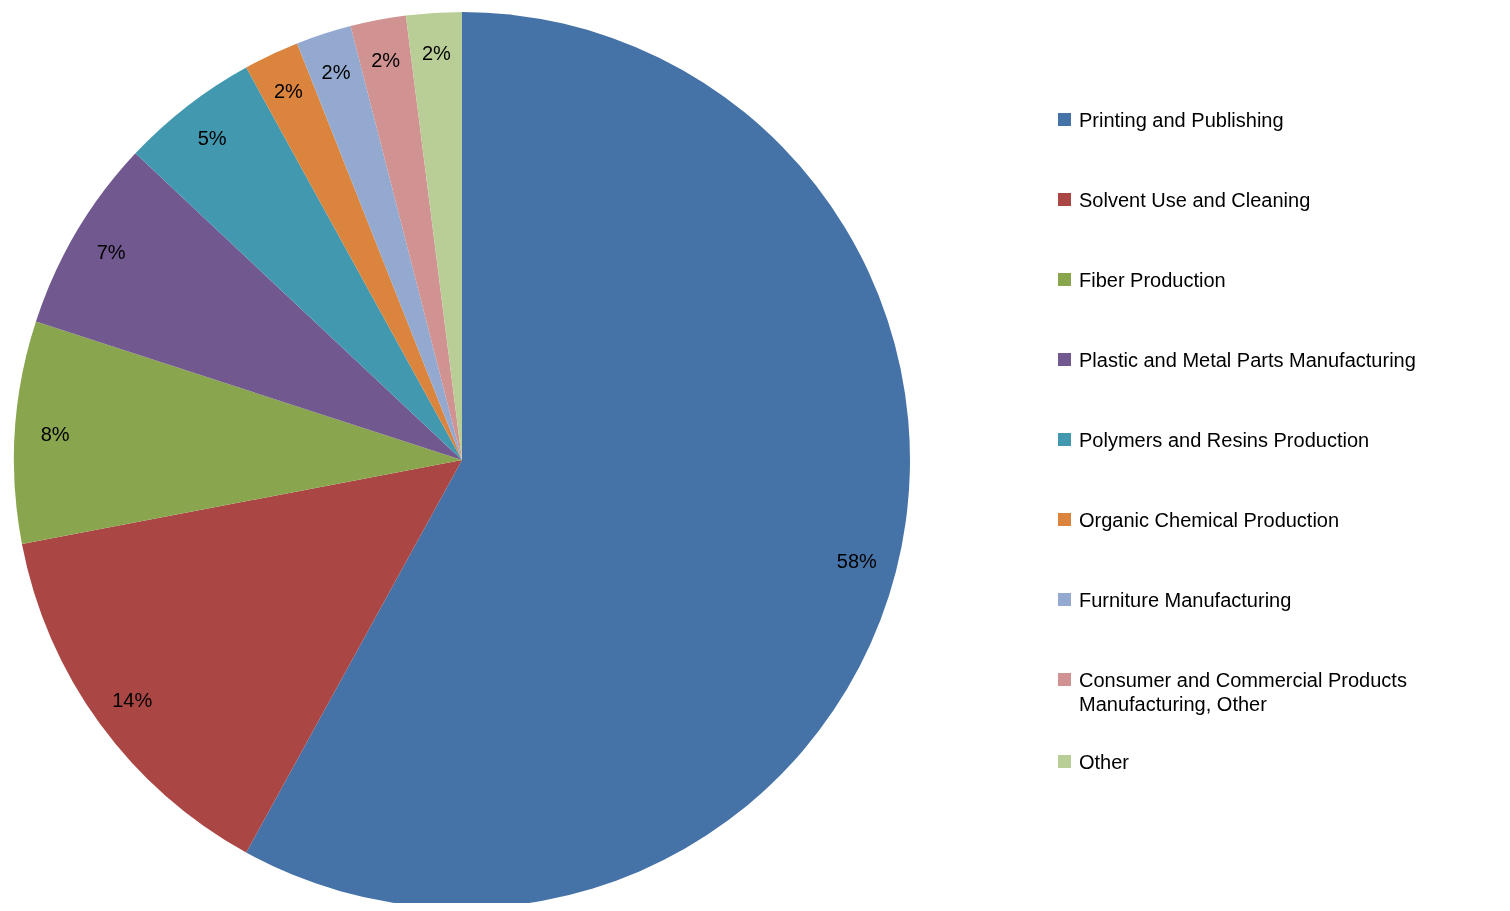 The width and height of the screenshot is (1510, 911). Describe the element at coordinates (1195, 200) in the screenshot. I see `legend-label: Solvent Use and Cleaning` at that location.